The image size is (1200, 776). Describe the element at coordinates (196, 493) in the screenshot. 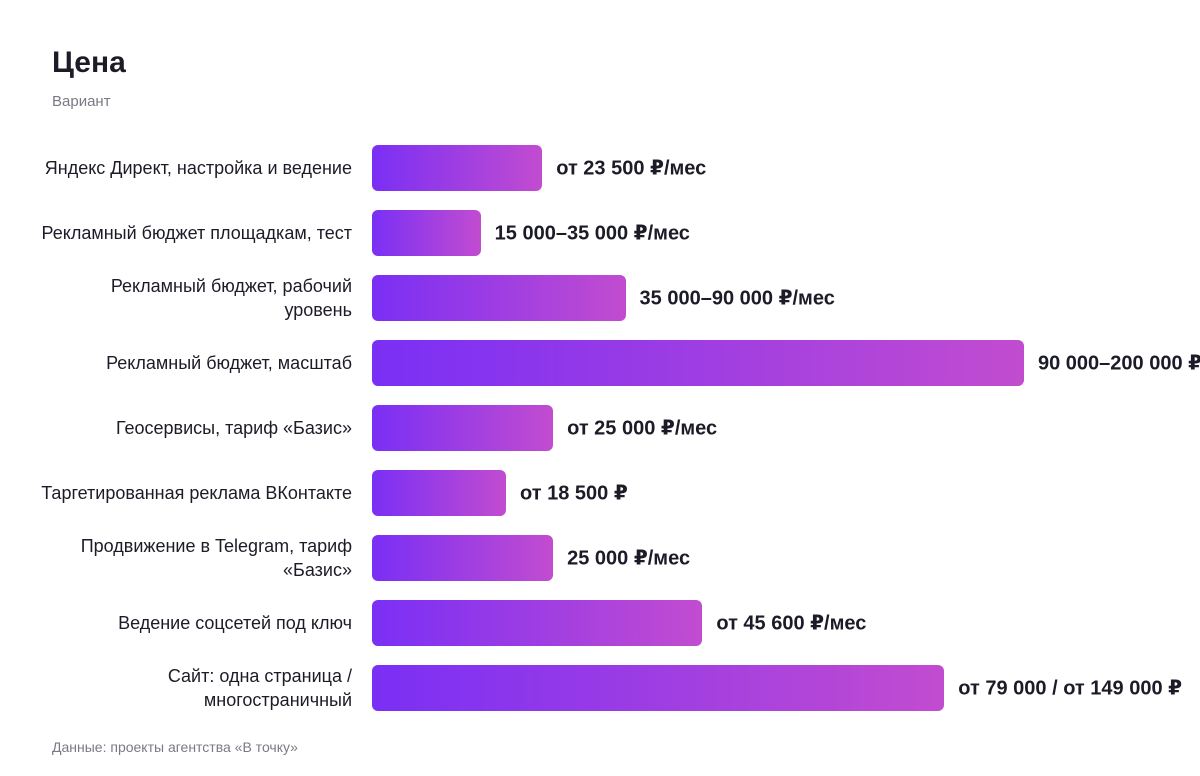

I see `category-label: Таргетированная реклама ВКонтакте` at that location.